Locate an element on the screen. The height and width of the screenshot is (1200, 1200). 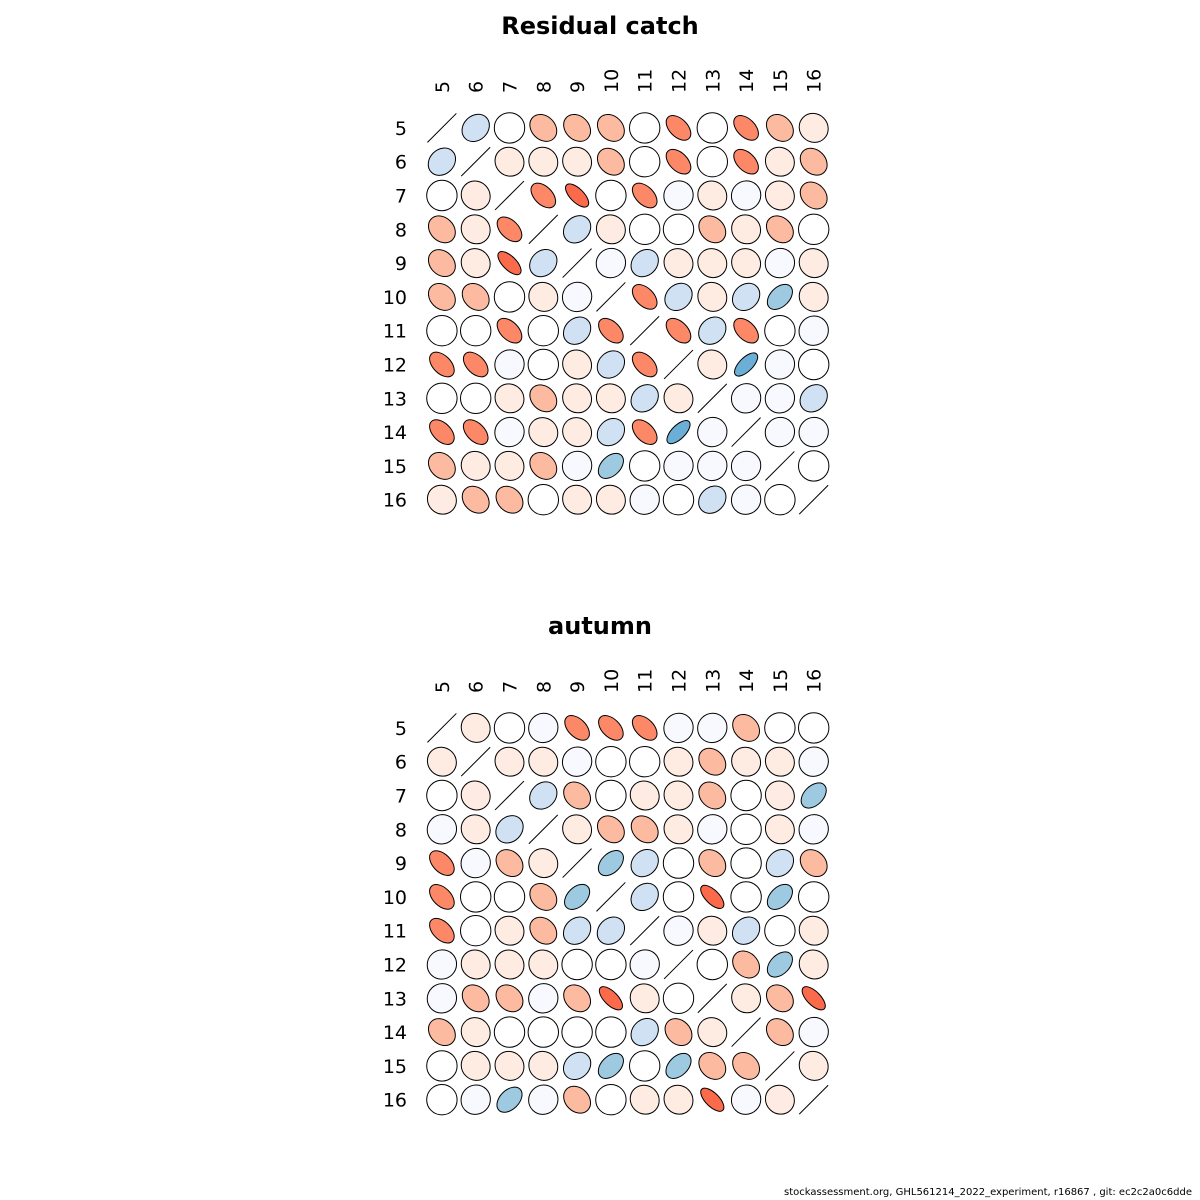
column-label: 7 is located at coordinates (511, 687).